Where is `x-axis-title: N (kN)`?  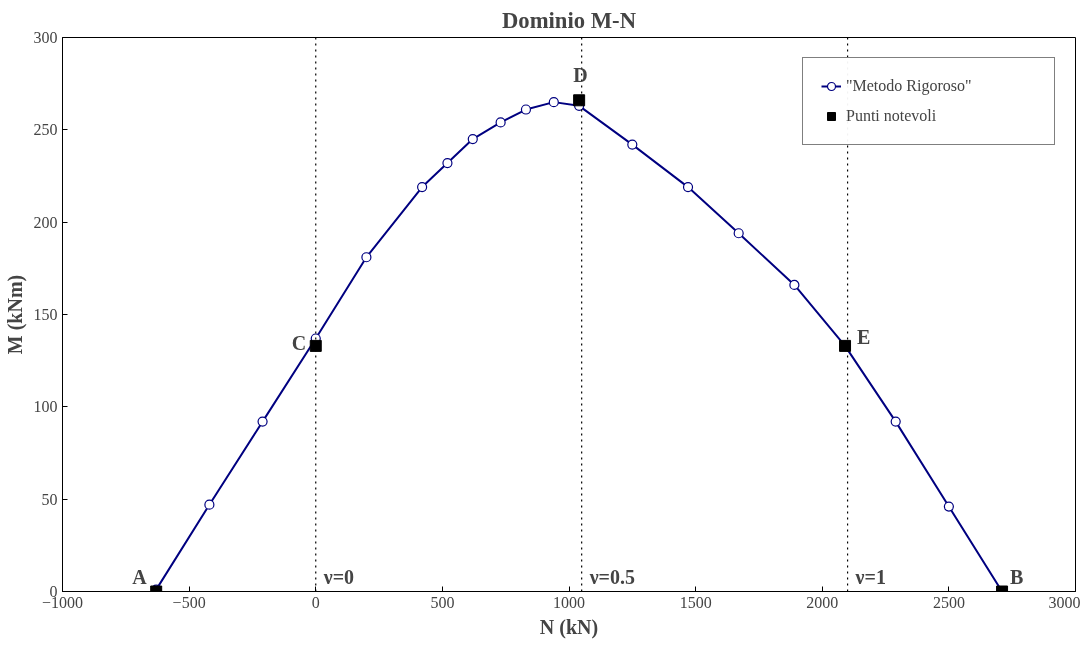
x-axis-title: N (kN) is located at coordinates (569, 627).